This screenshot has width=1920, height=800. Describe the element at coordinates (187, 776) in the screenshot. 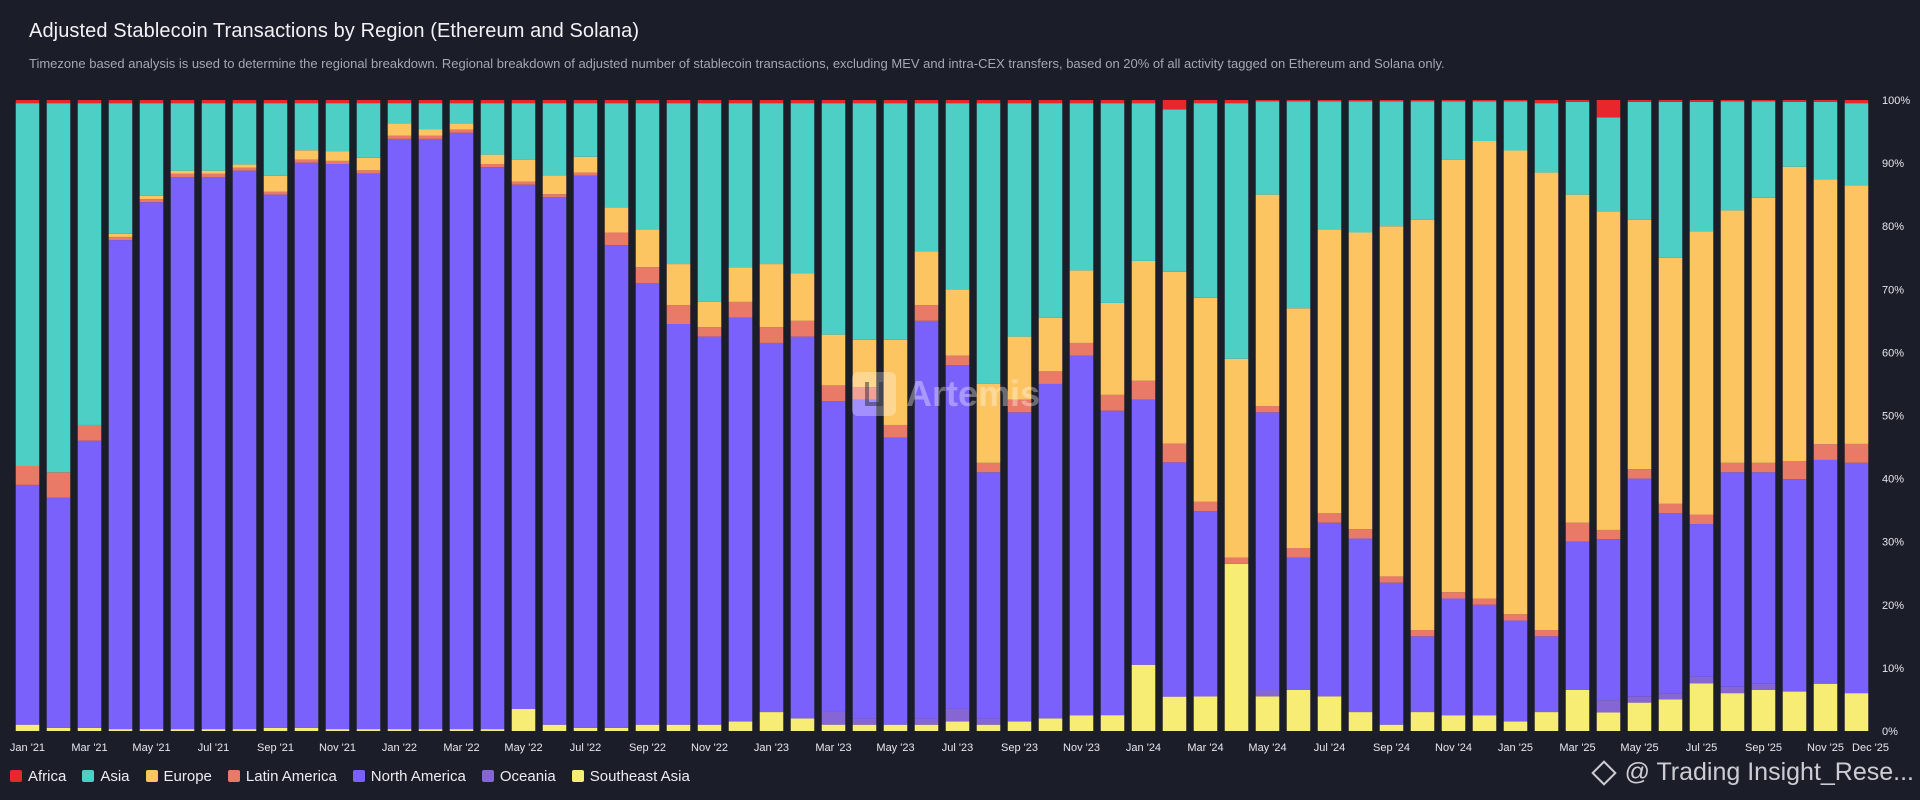

I see `legend-label: Europe` at that location.